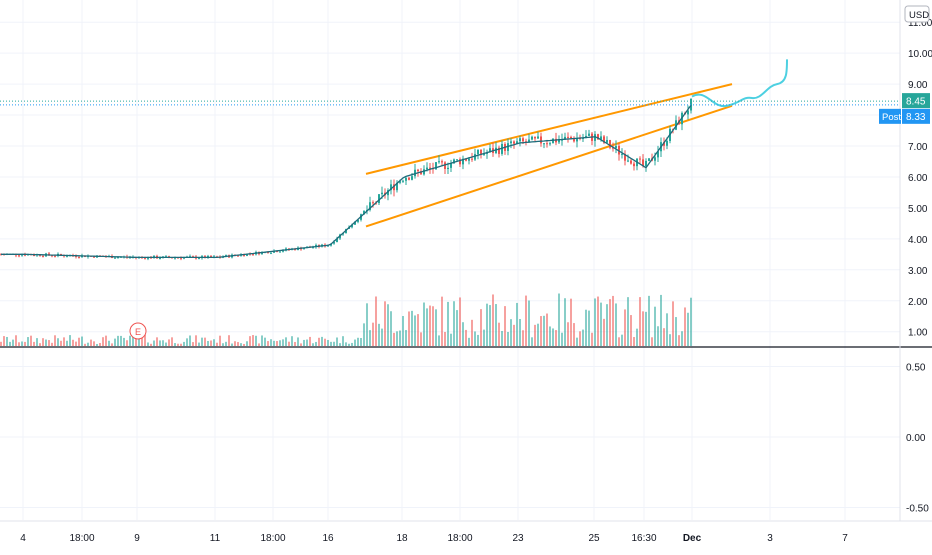 The image size is (932, 555). Describe the element at coordinates (81, 538) in the screenshot. I see `time-tick-label: 18:00` at that location.